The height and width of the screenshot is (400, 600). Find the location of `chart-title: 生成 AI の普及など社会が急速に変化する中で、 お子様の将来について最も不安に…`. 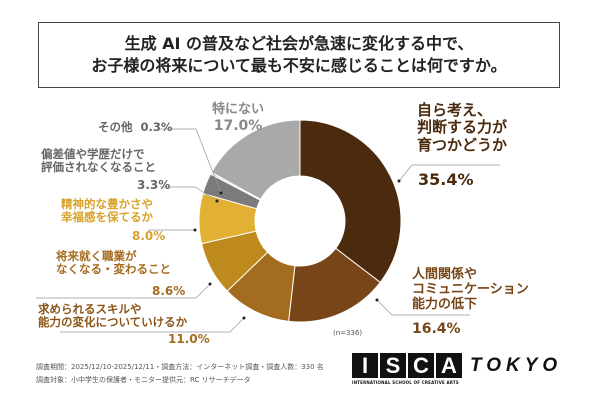

chart-title: 生成 AI の普及など社会が急速に変化する中で、 お子様の将来について最も不安に… is located at coordinates (299, 55).